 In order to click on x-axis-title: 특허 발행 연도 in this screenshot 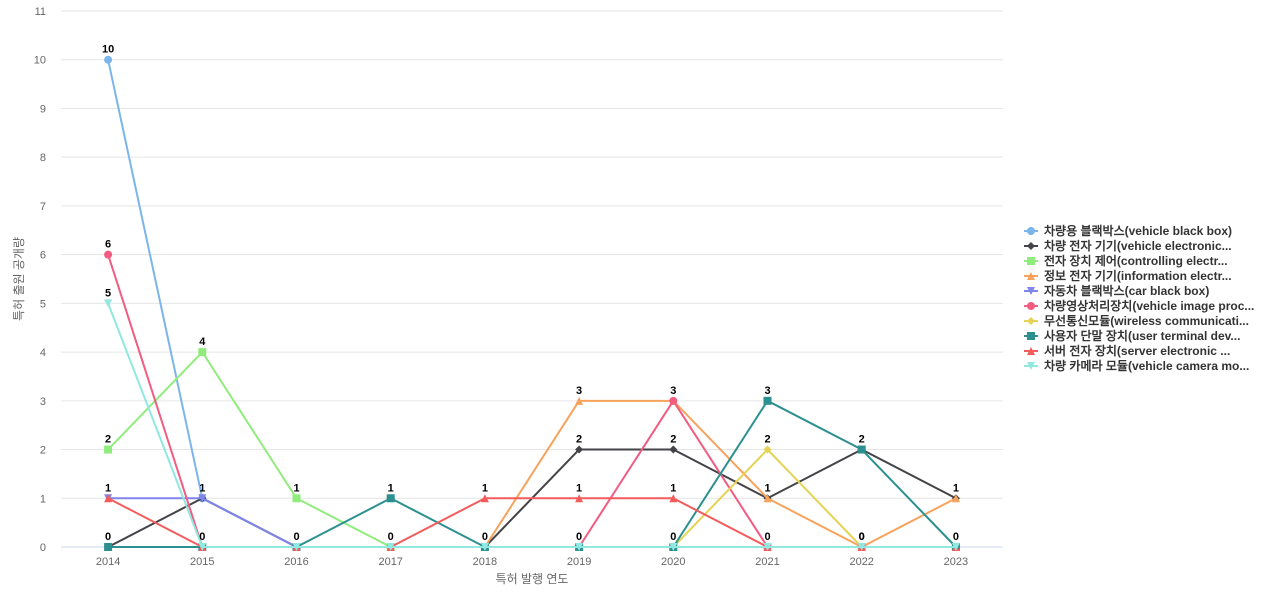, I will do `click(532, 578)`.